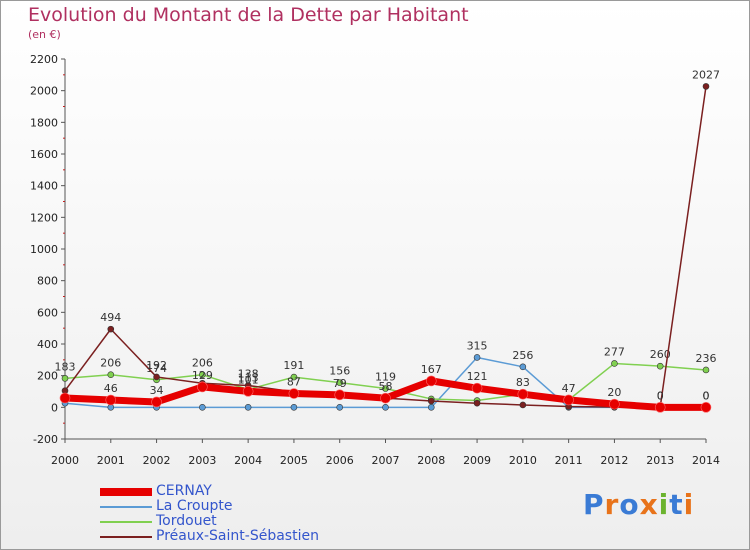 The width and height of the screenshot is (750, 550). Describe the element at coordinates (614, 392) in the screenshot. I see `data-label: 20` at that location.